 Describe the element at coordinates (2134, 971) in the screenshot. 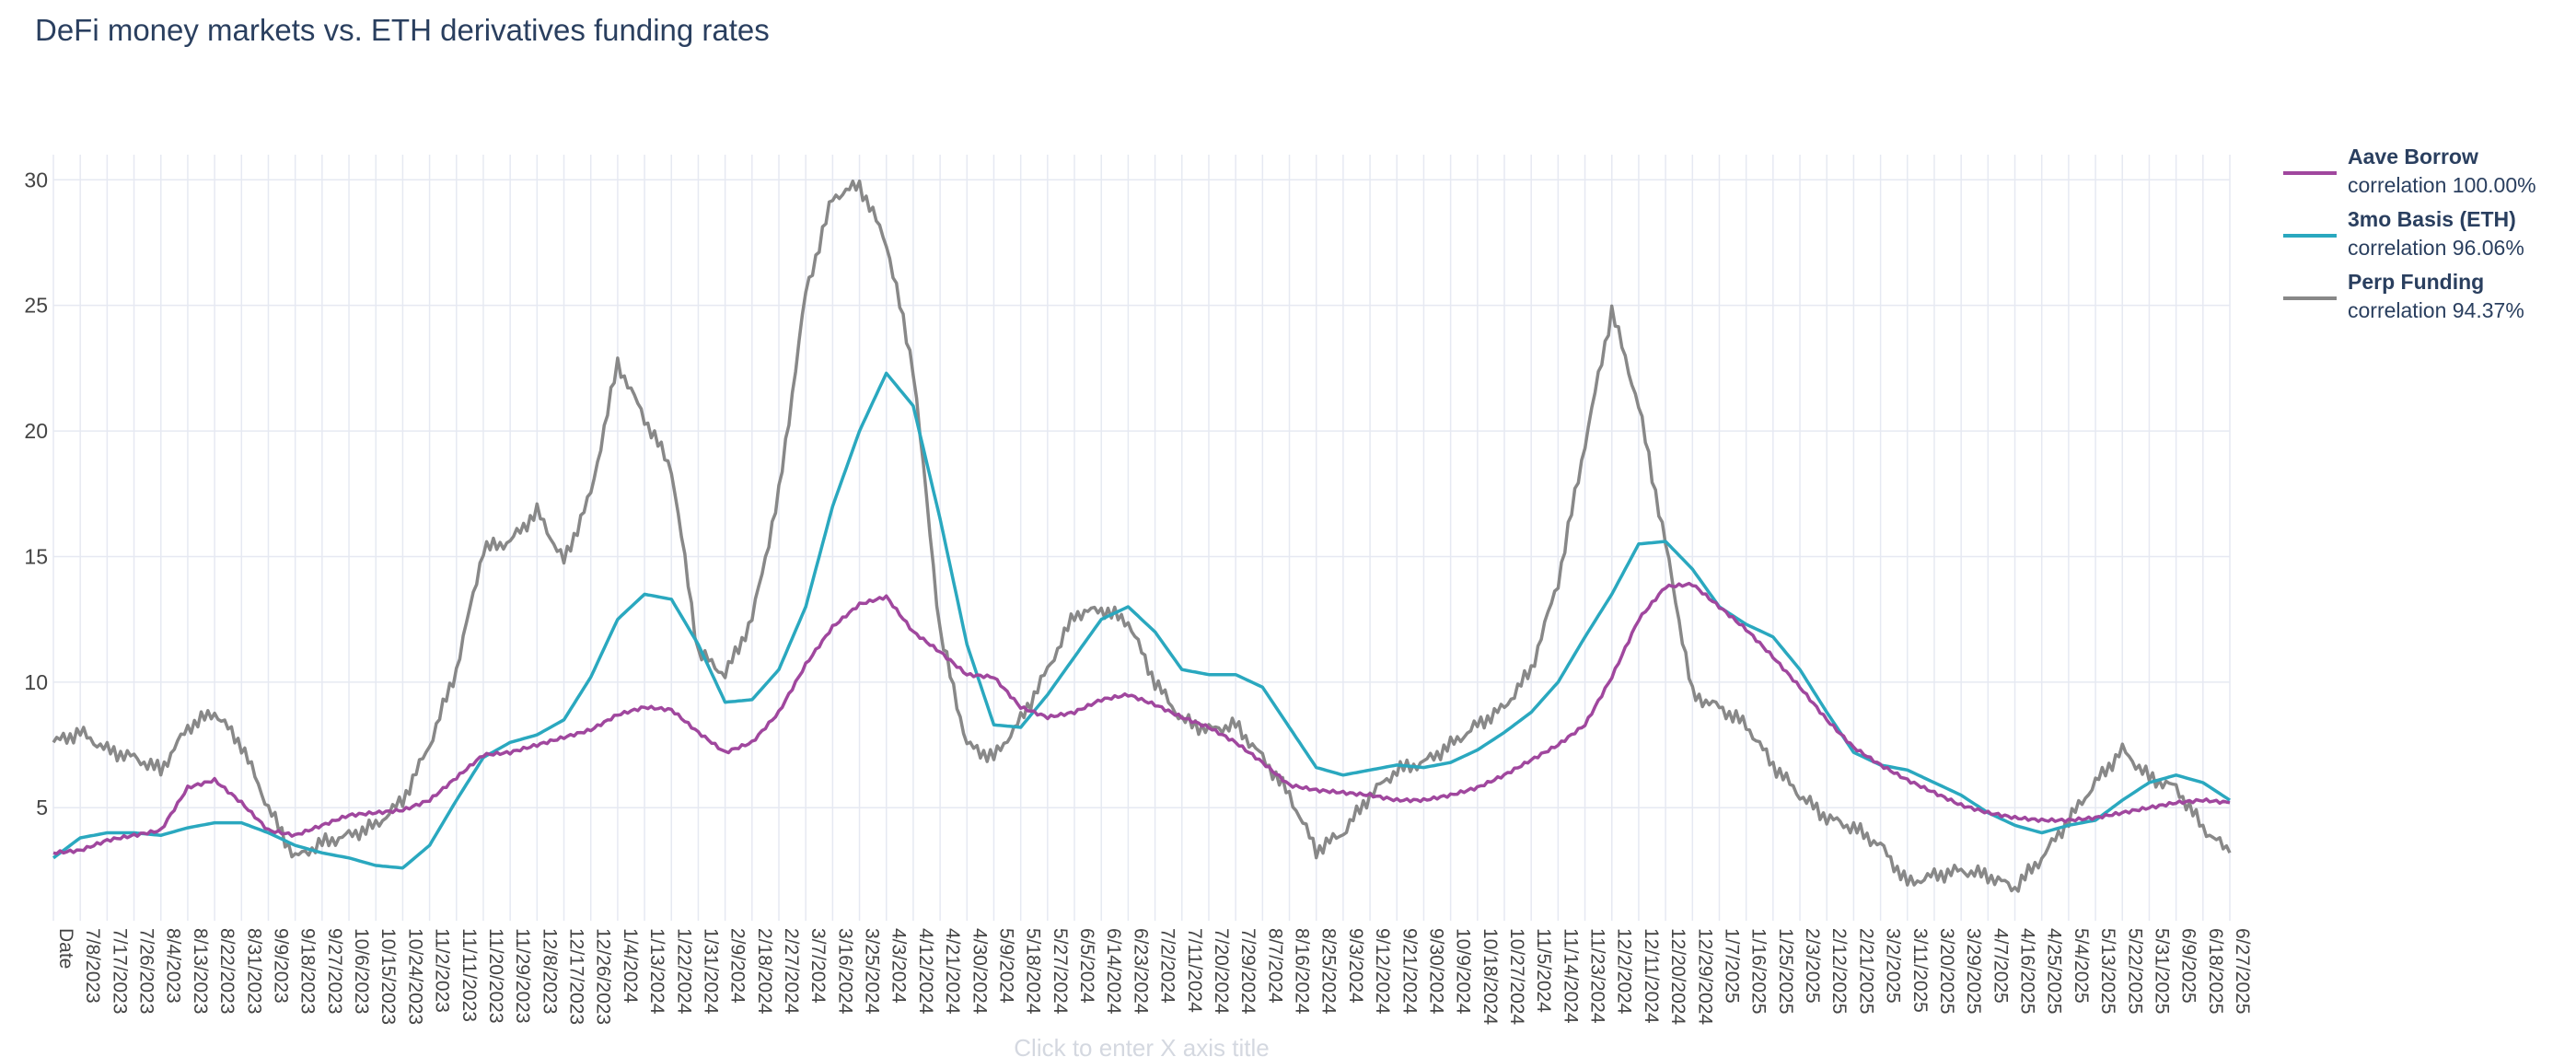

I see `x-tick-label: 5/22/2025` at that location.